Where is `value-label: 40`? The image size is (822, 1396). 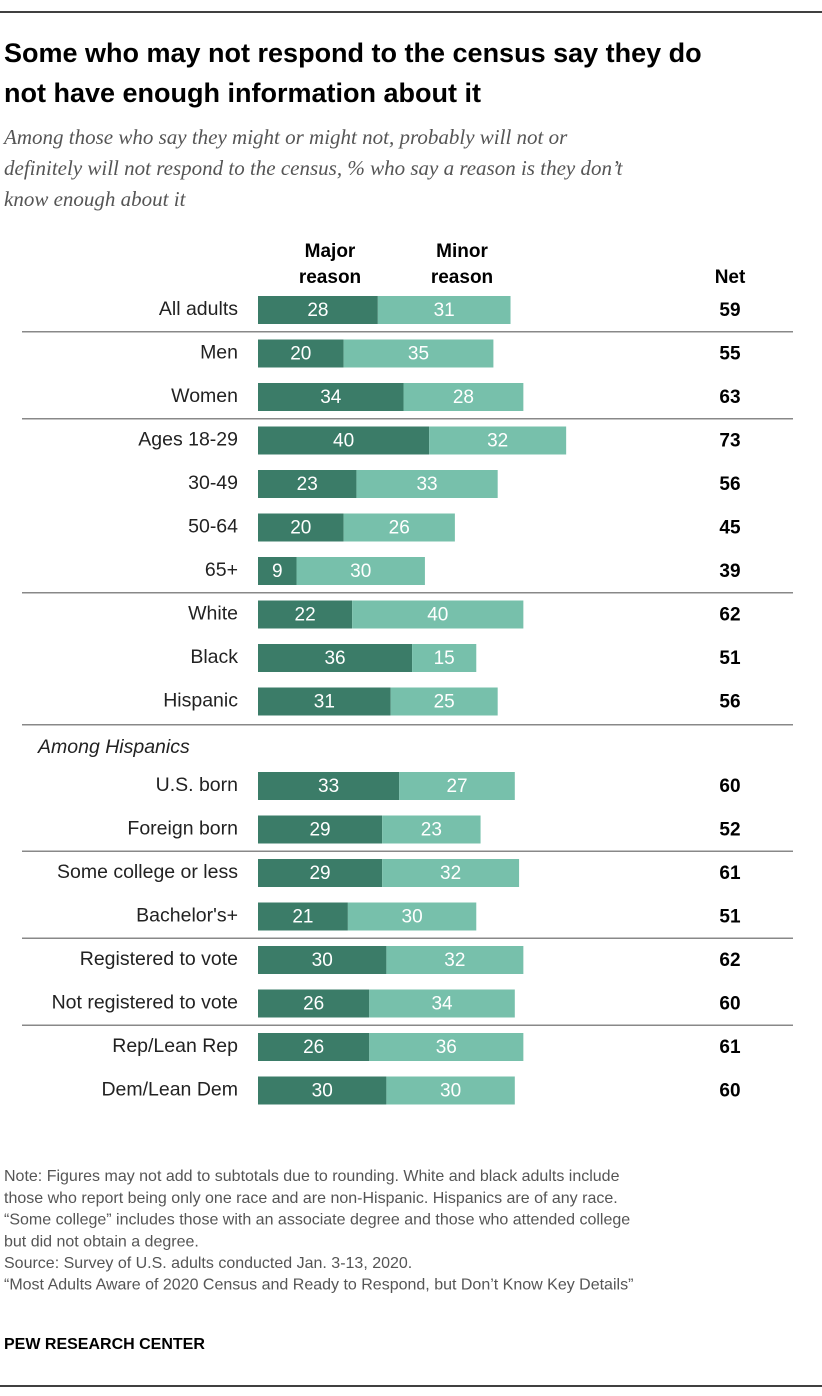
value-label: 40 is located at coordinates (437, 615).